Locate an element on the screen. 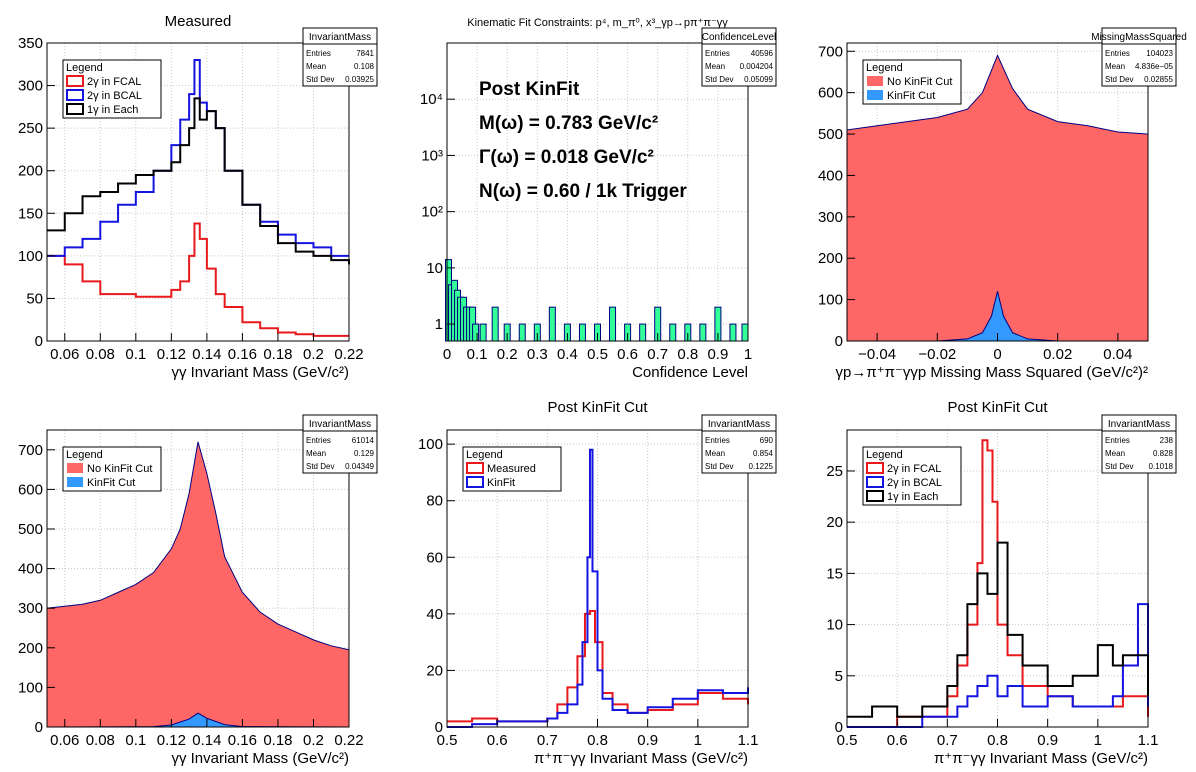 The width and height of the screenshot is (1196, 772). x-tick-label: 0.6 is located at coordinates (497, 740).